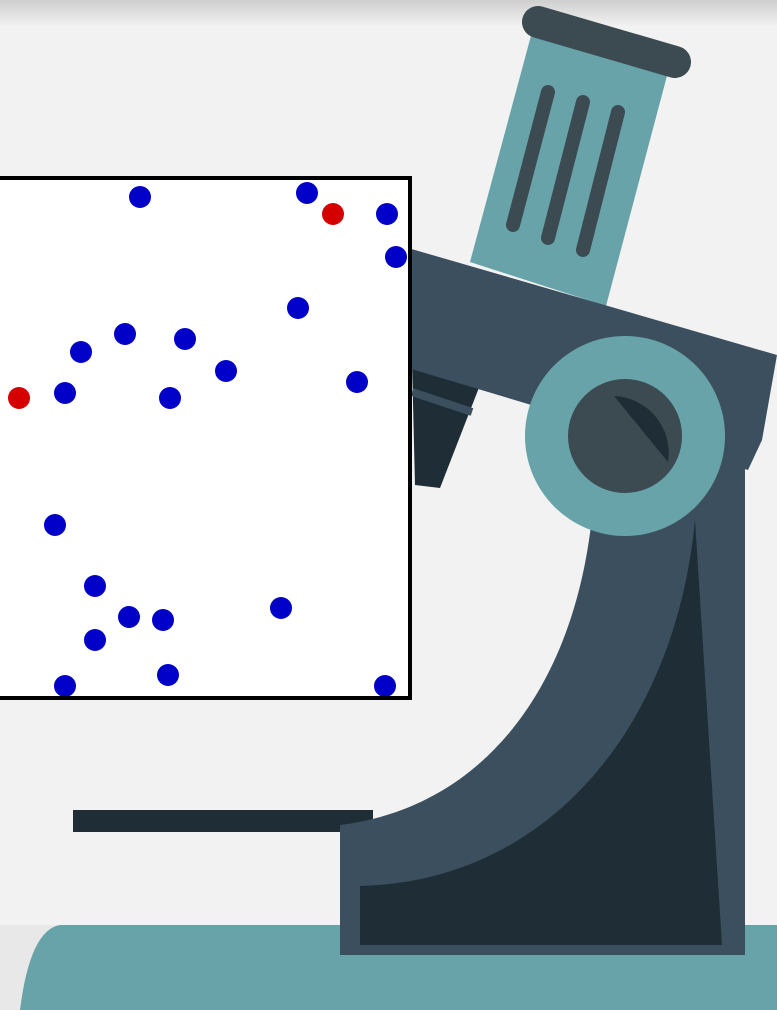  Describe the element at coordinates (223, 821) in the screenshot. I see `microscope-stage` at that location.